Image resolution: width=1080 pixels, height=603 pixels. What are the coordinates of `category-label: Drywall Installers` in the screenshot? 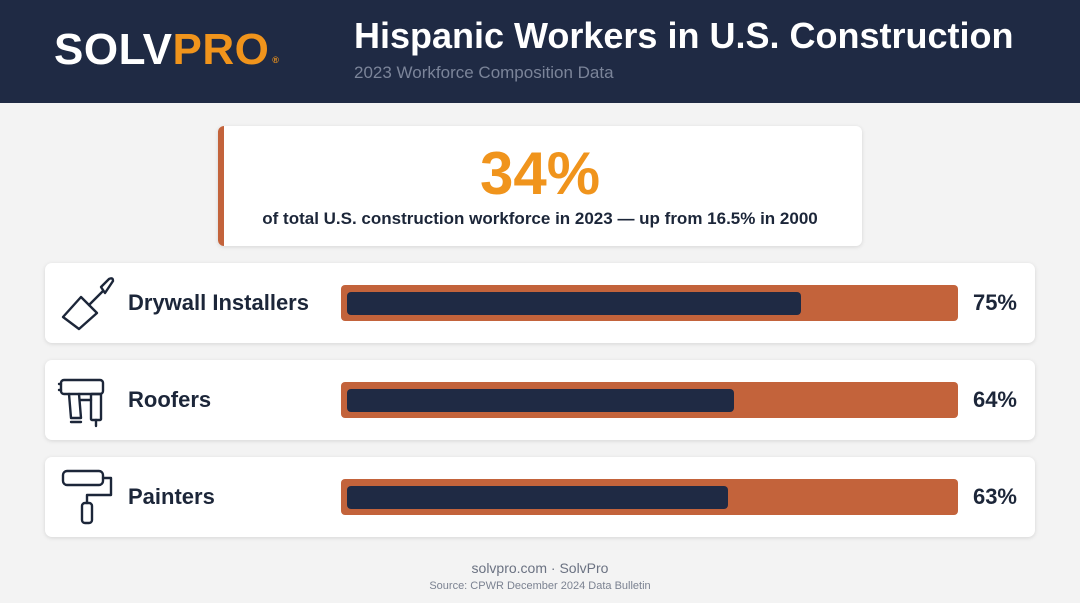 It's located at (218, 302).